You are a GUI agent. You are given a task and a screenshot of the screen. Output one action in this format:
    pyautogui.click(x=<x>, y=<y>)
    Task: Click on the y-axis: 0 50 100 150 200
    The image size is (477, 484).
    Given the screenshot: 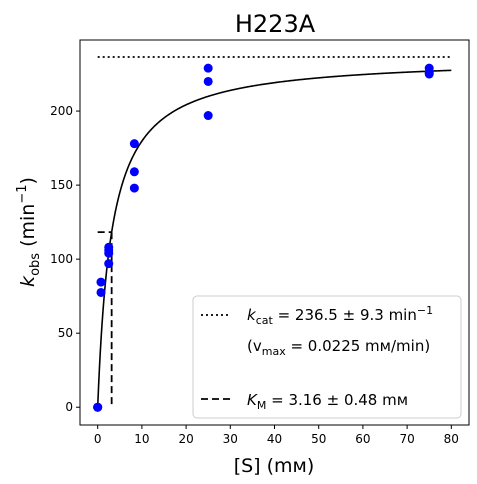 What is the action you would take?
    pyautogui.click(x=65, y=259)
    